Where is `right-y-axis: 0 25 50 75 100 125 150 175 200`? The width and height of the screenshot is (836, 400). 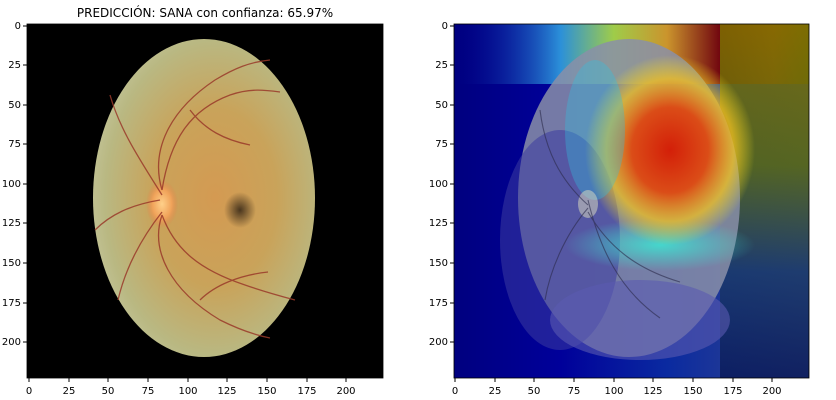 right-y-axis: 0 25 50 75 100 125 150 175 200 is located at coordinates (441, 184).